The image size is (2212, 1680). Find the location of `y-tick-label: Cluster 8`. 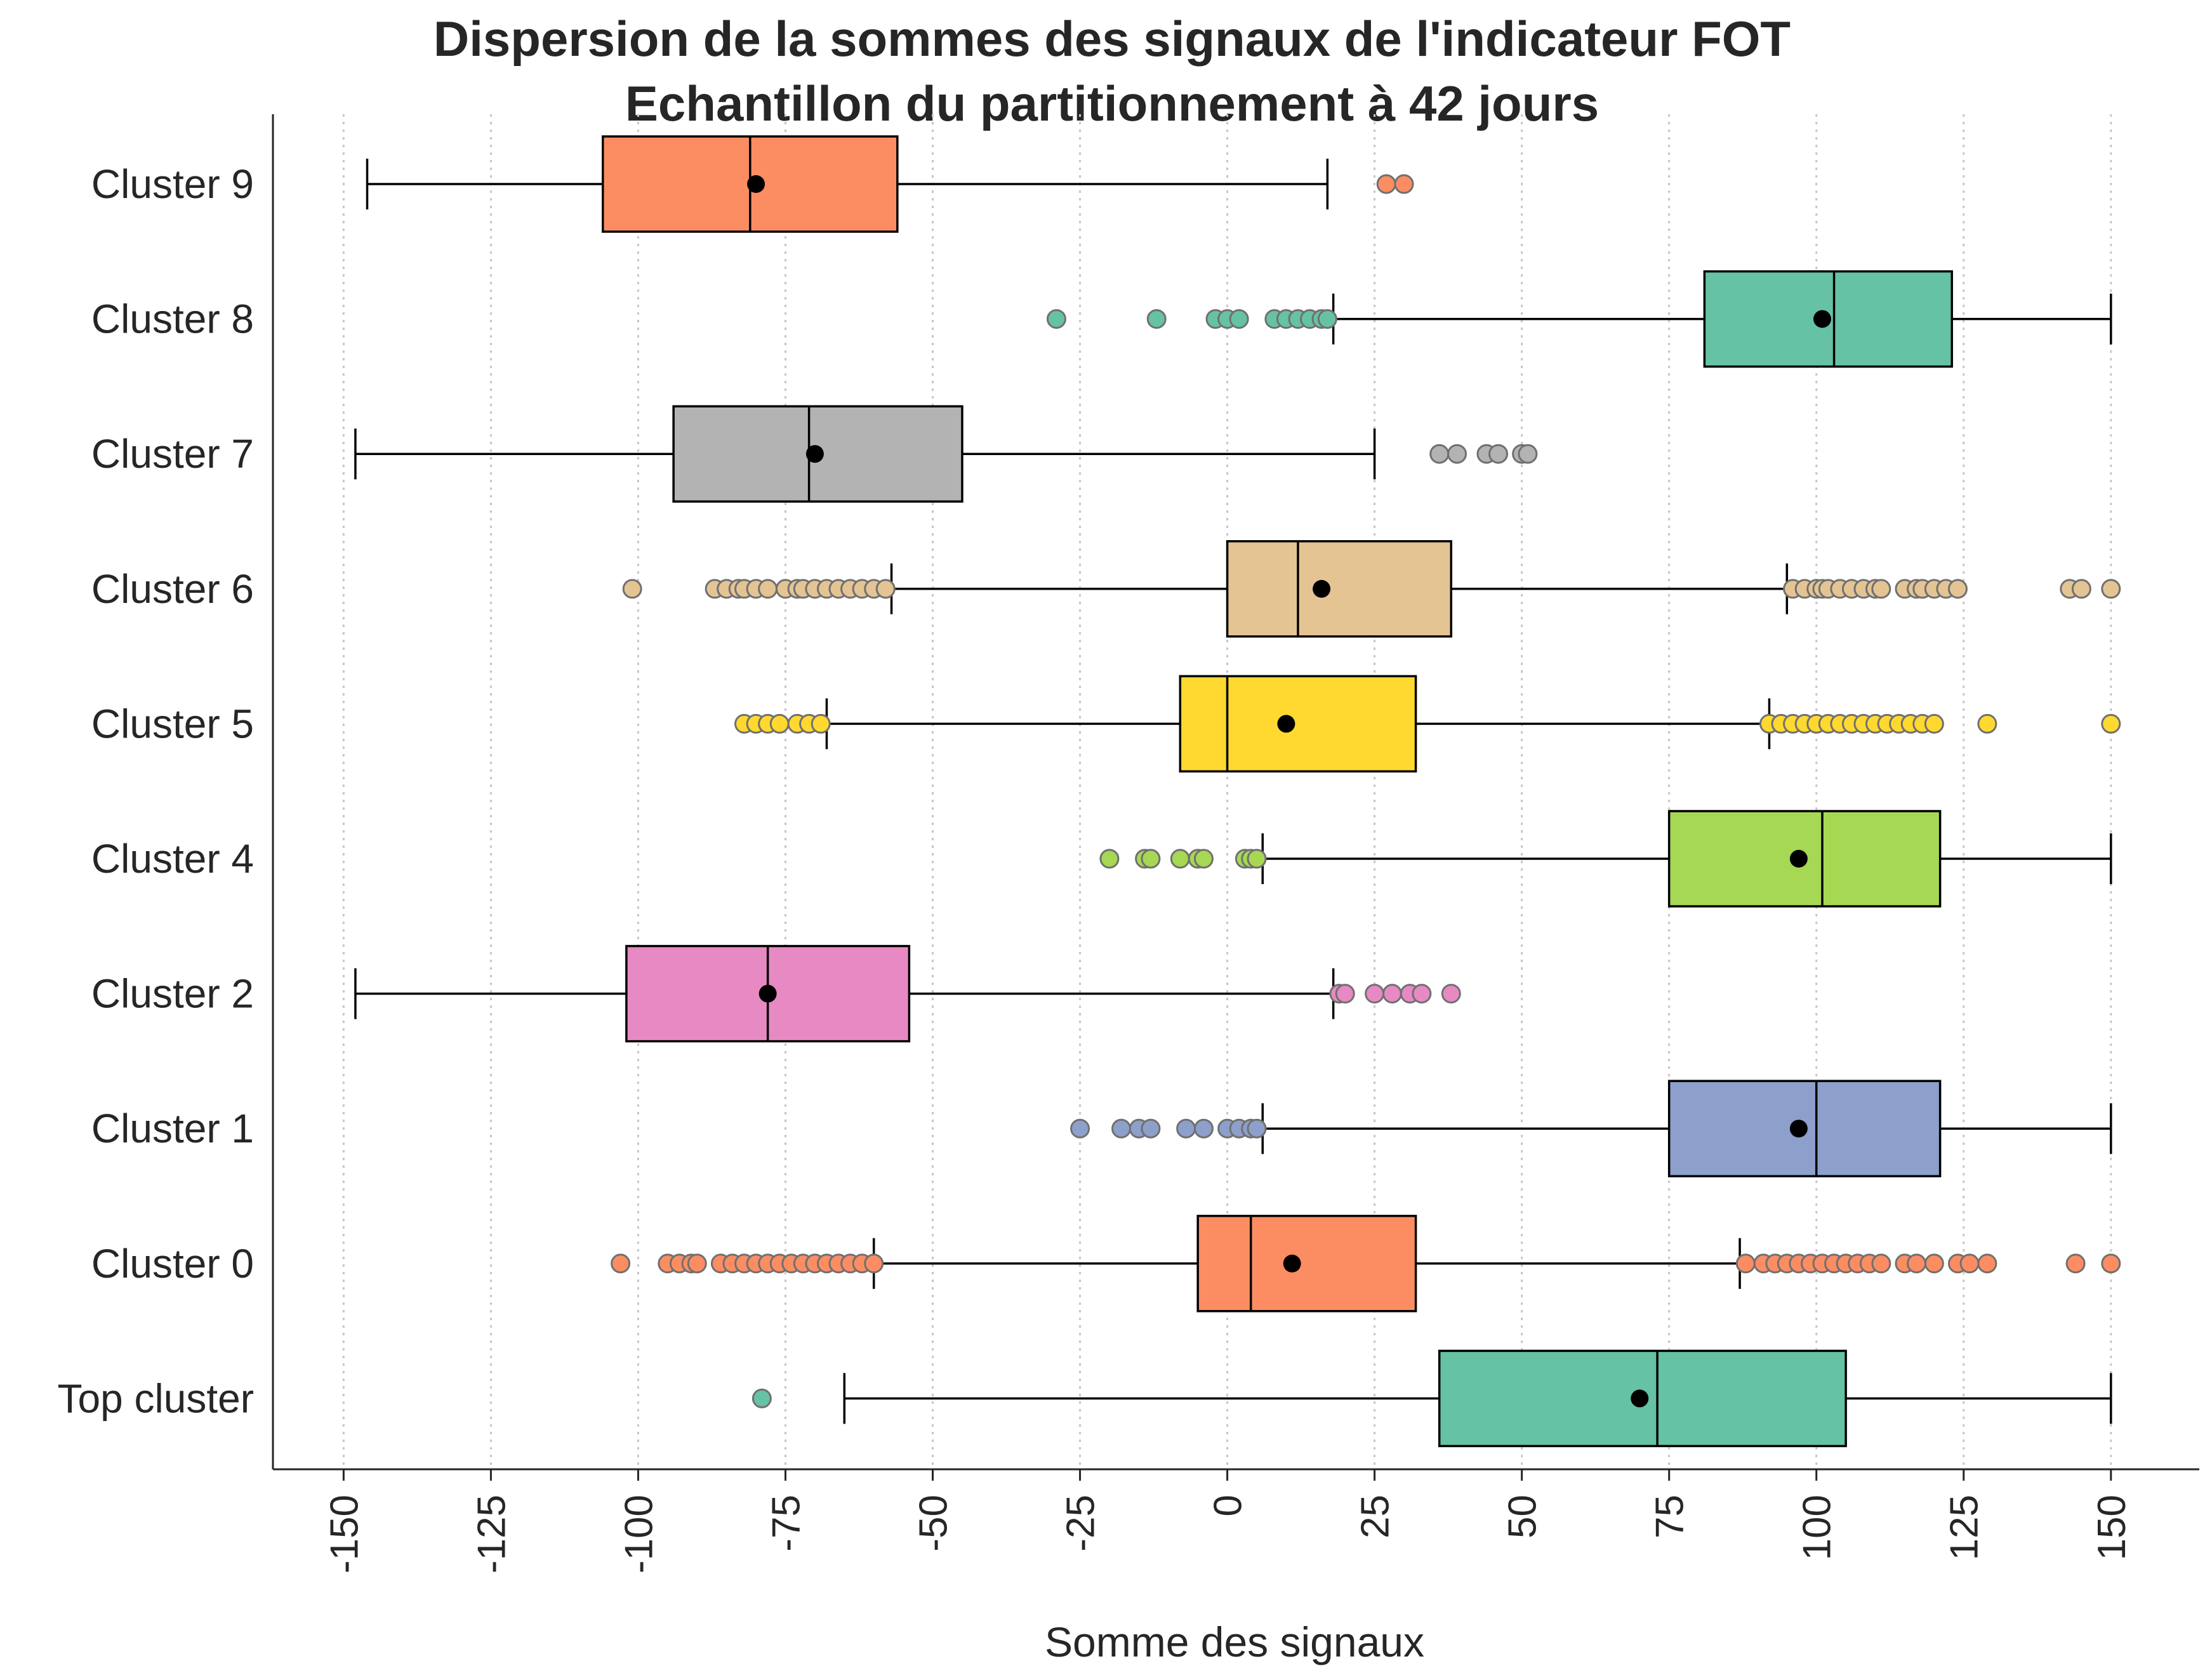

y-tick-label: Cluster 8 is located at coordinates (172, 319).